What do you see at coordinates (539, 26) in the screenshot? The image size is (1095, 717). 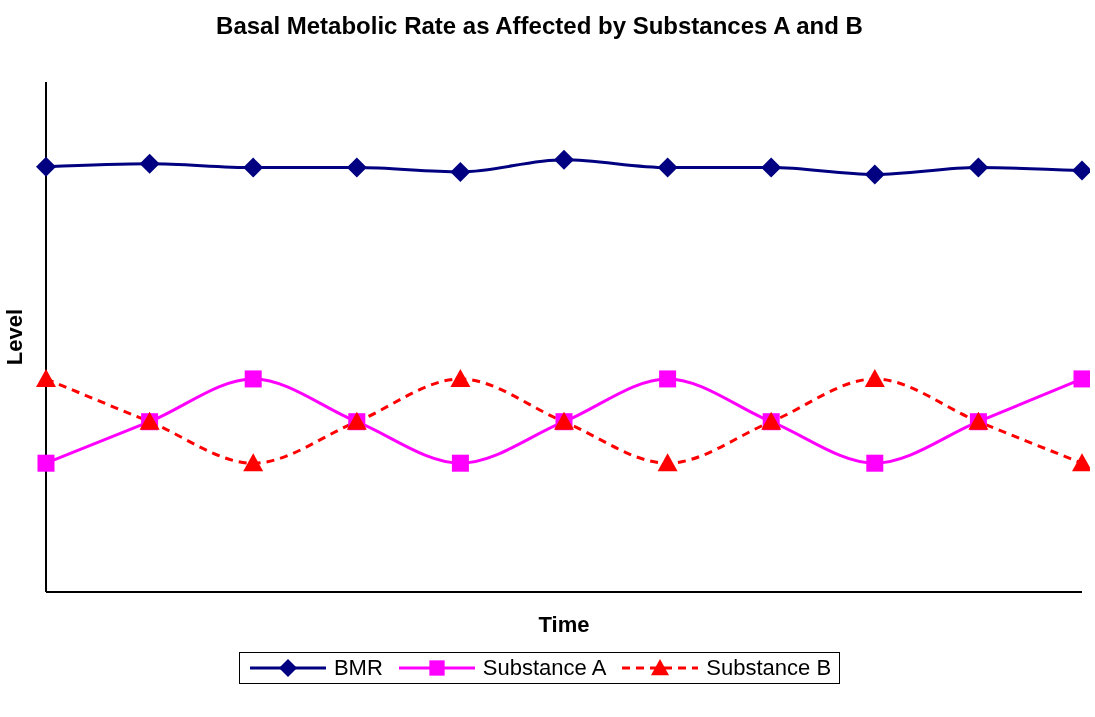 I see `chart-title: Basal Metabolic Rate as Affected by Substances A and B` at bounding box center [539, 26].